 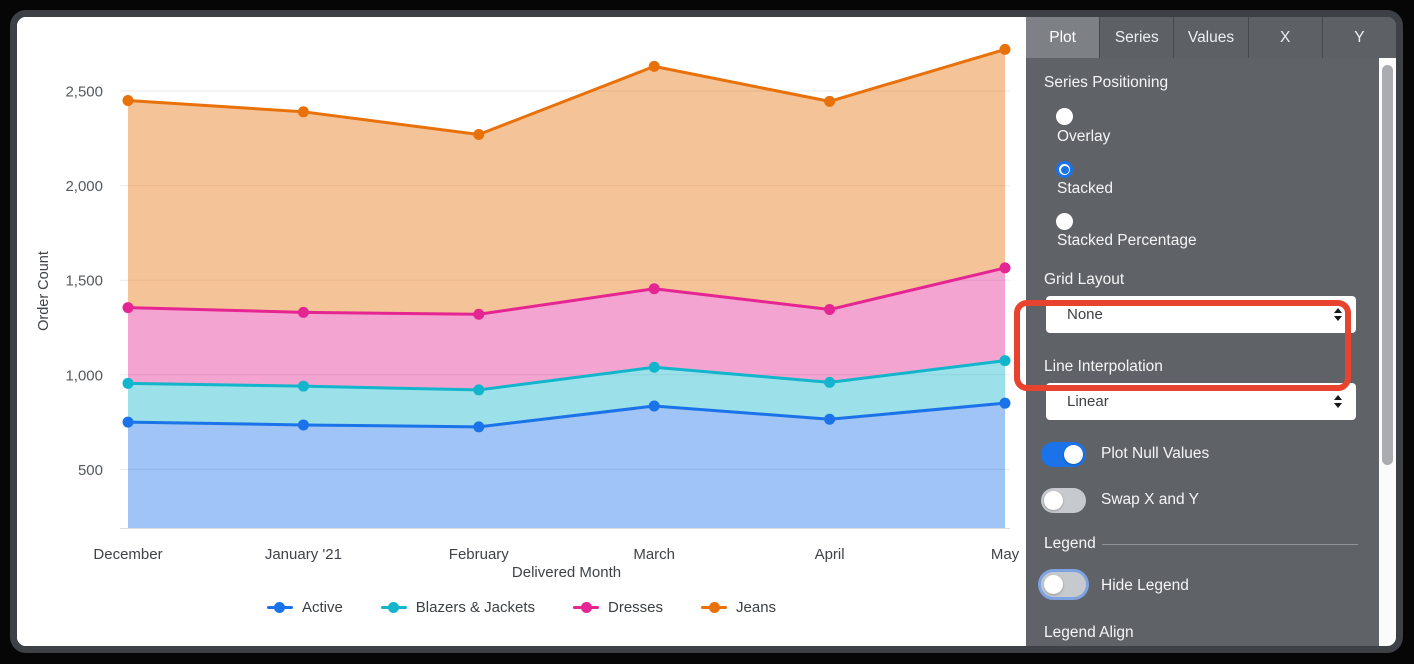 What do you see at coordinates (1106, 82) in the screenshot?
I see `series-positioning-label: Series Positioning` at bounding box center [1106, 82].